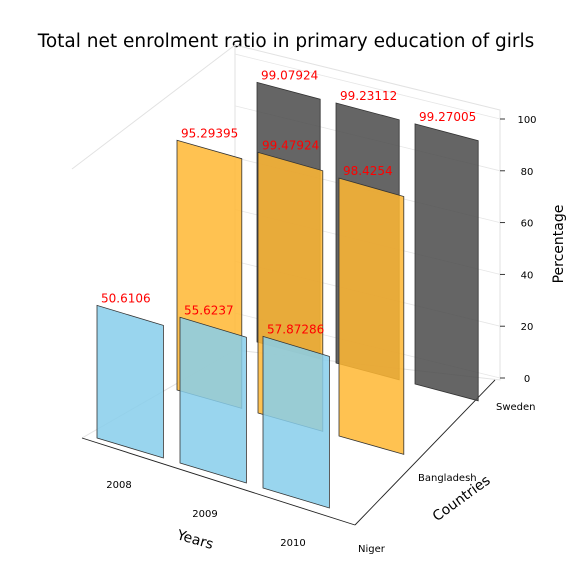 This screenshot has width=572, height=572. Describe the element at coordinates (447, 478) in the screenshot. I see `y-tick-label: Bangladesh` at that location.